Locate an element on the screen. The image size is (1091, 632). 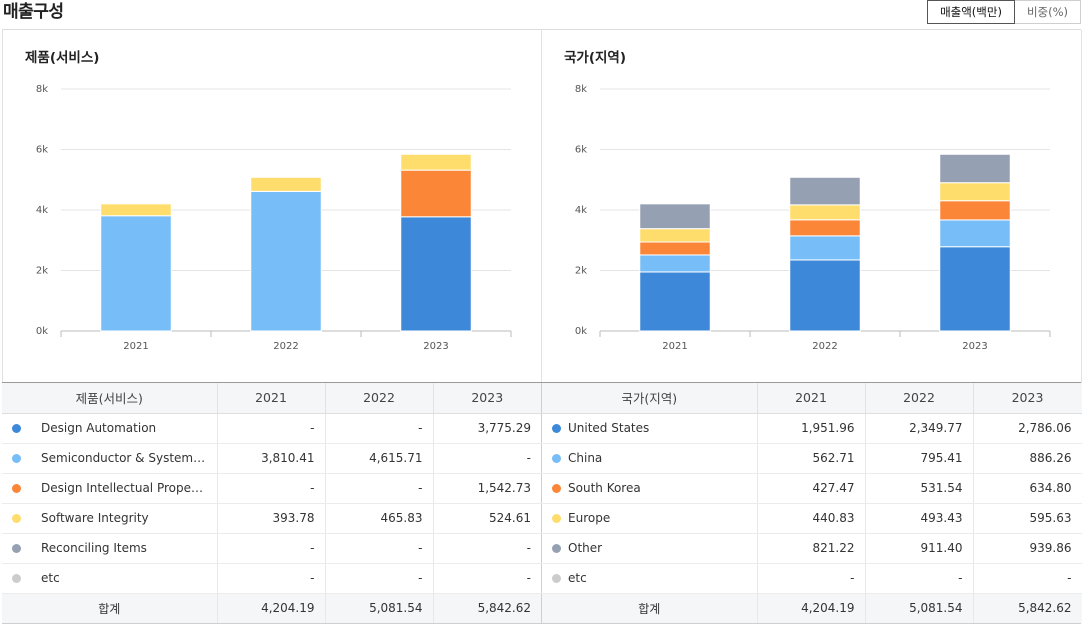
table-cell: 493.43 is located at coordinates (918, 518).